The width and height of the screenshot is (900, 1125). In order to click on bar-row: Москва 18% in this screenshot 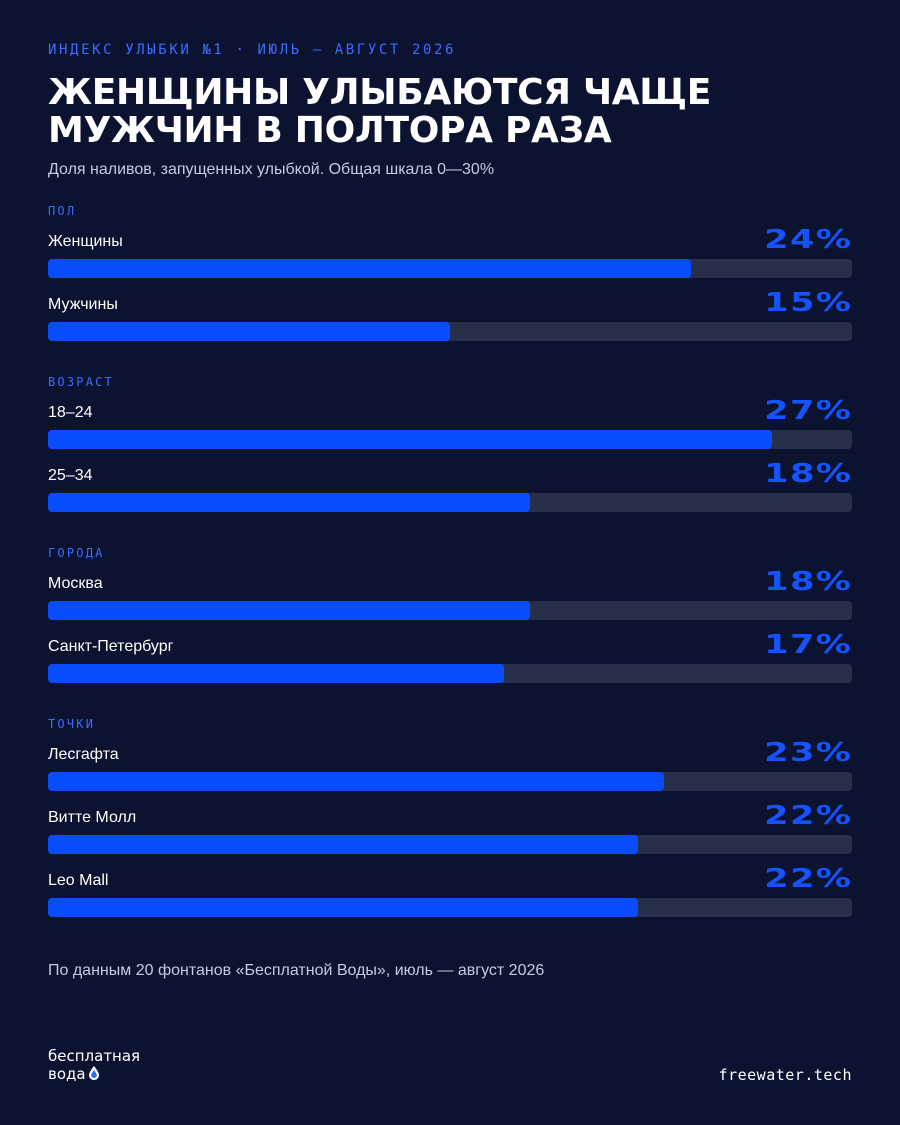, I will do `click(450, 596)`.